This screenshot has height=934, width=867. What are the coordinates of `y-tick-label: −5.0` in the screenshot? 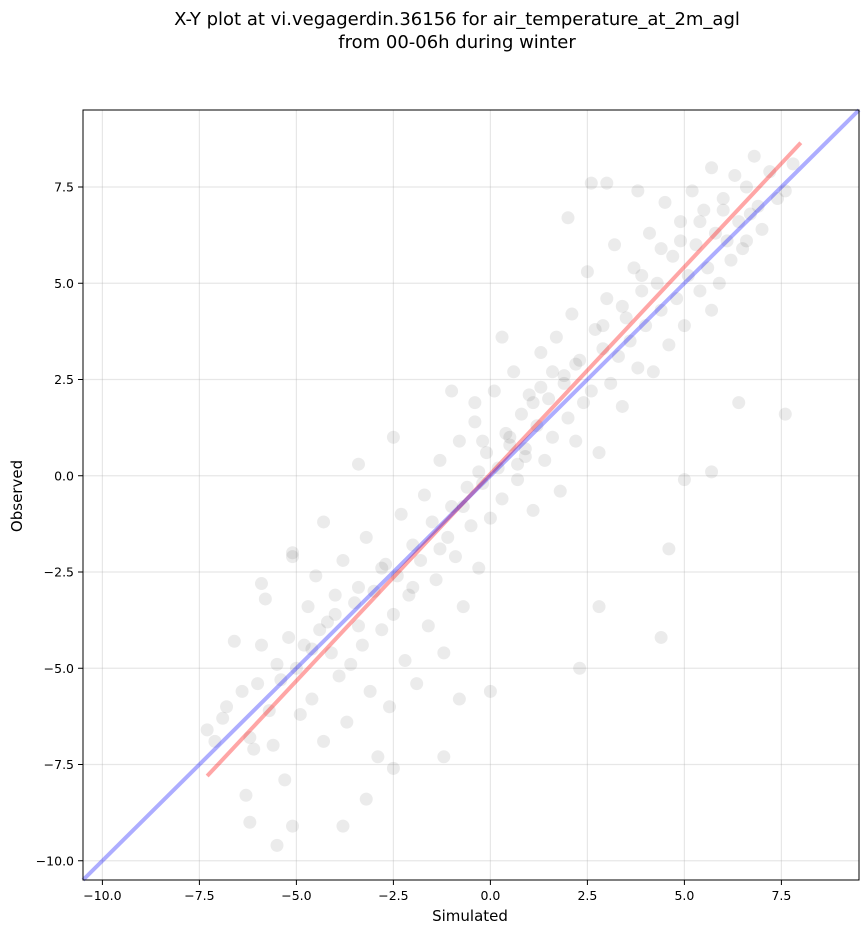 It's located at (59, 668).